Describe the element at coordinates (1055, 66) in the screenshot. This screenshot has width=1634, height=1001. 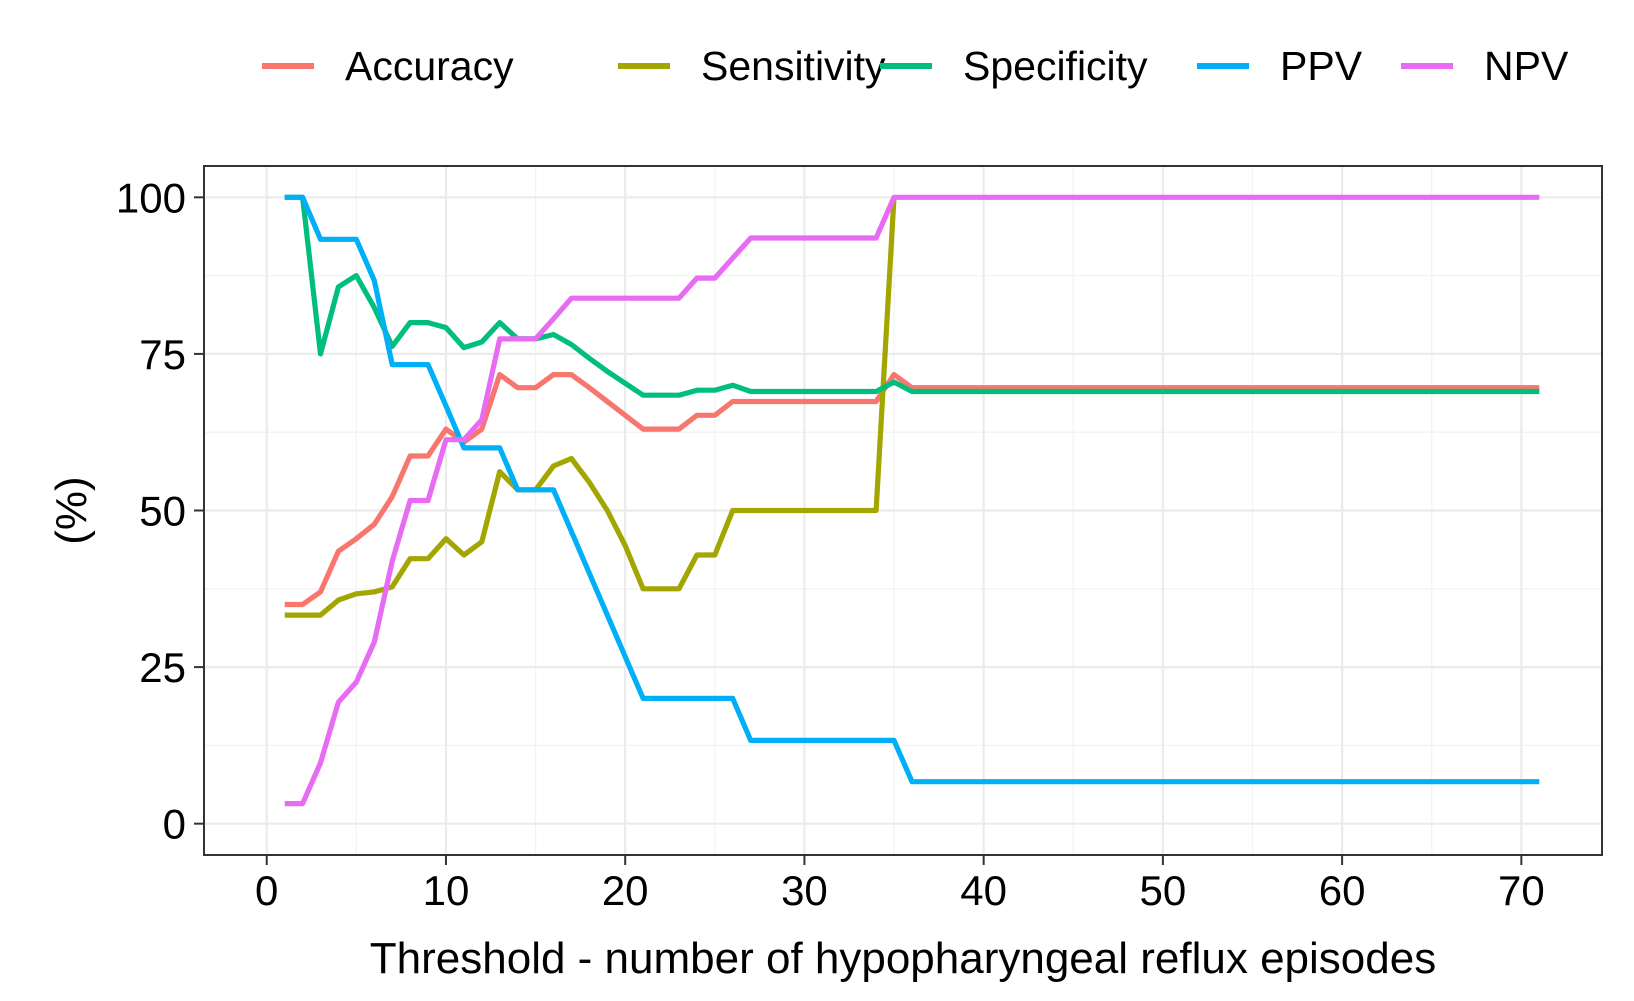
I see `legend-label-specificity: Specificity` at that location.